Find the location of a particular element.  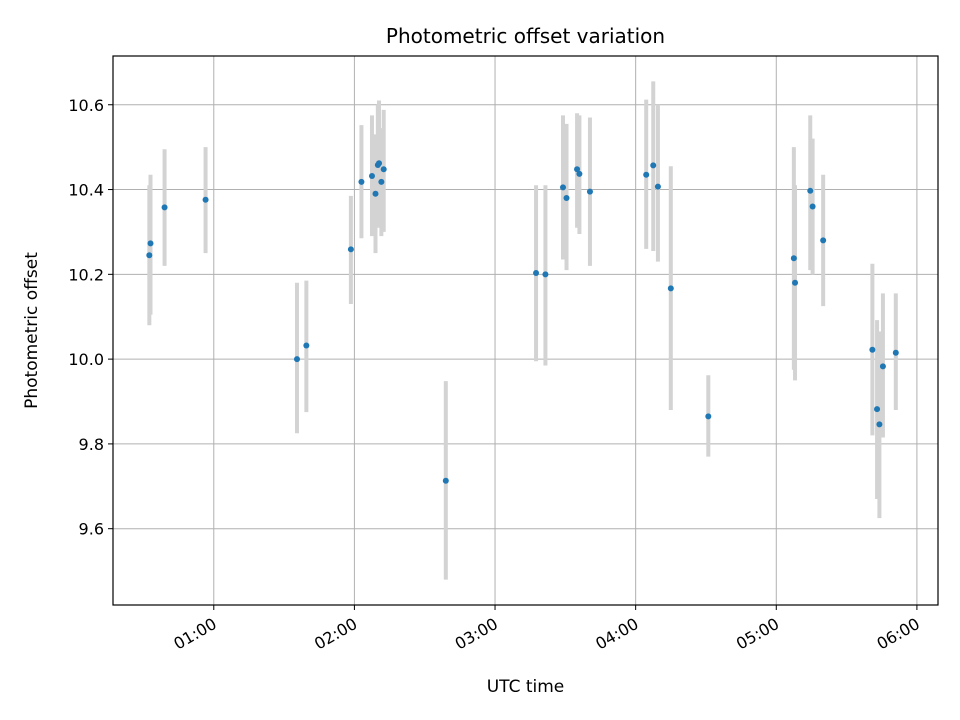

y-tick-label: 10.0 is located at coordinates (86, 359).